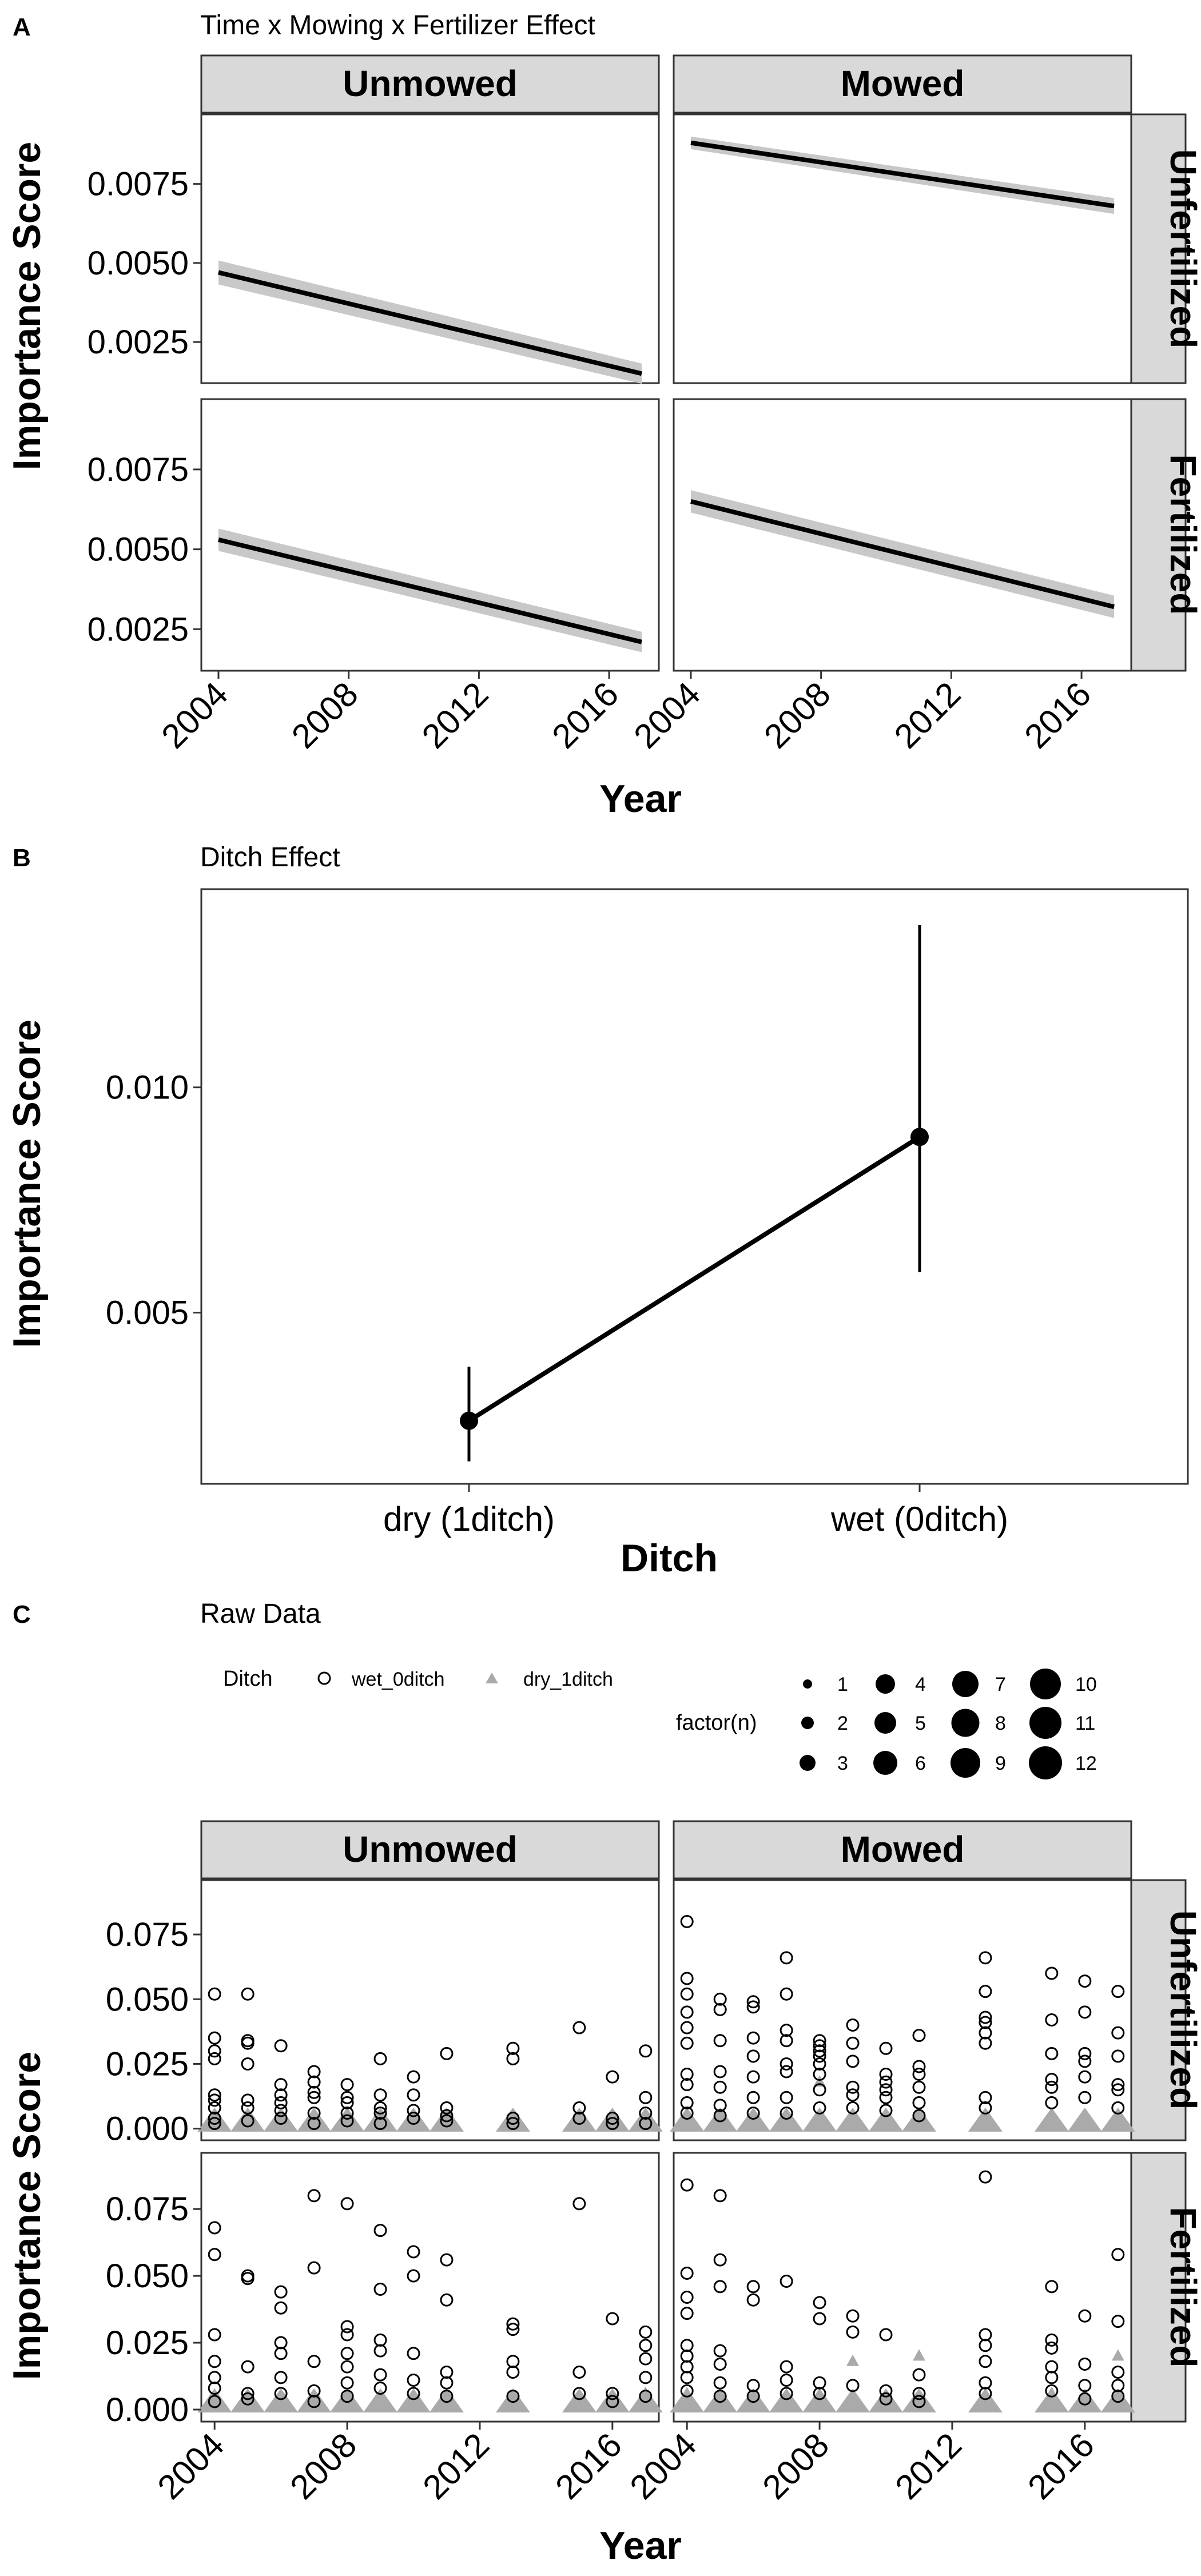 The height and width of the screenshot is (2576, 1201). Describe the element at coordinates (902, 175) in the screenshot. I see `trend-line-mowed-unfertilized` at that location.